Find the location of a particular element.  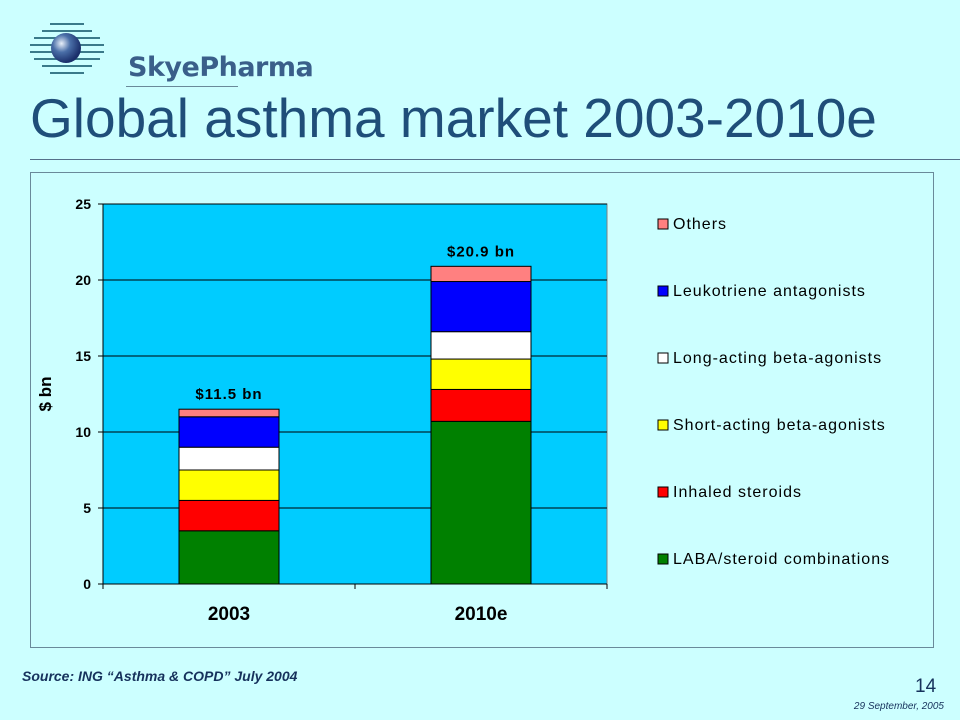

skyepharma-logo: SkyePharma is located at coordinates (171, 52).